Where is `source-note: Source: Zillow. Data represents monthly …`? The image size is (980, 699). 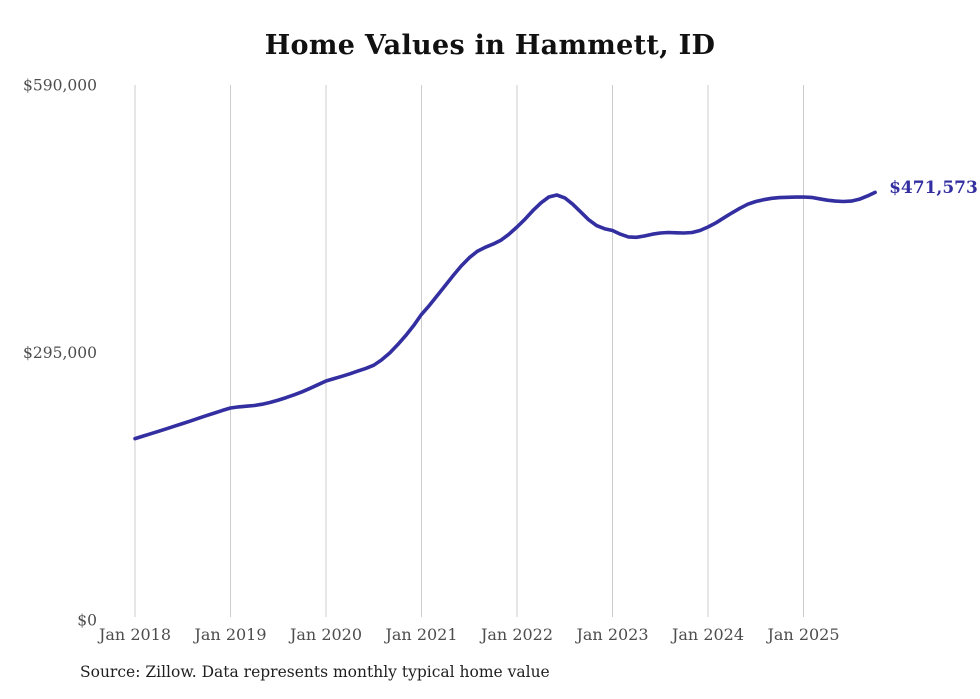
source-note: Source: Zillow. Data represents monthly … is located at coordinates (315, 672).